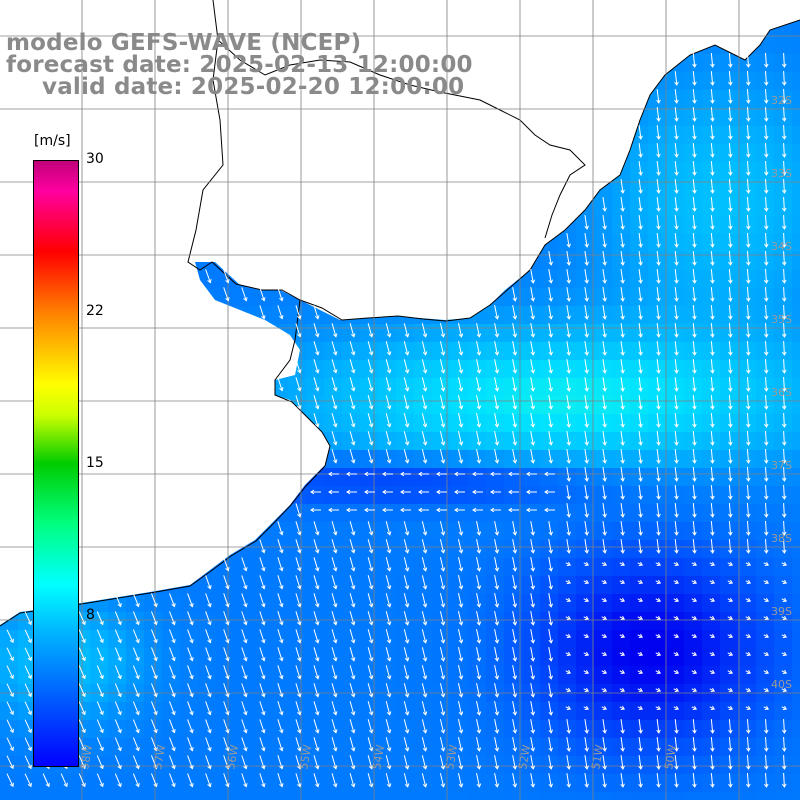  What do you see at coordinates (56, 463) in the screenshot?
I see `colorbar` at bounding box center [56, 463].